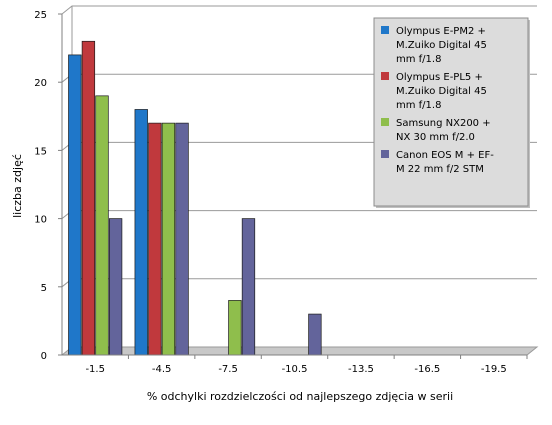 The height and width of the screenshot is (425, 552). What do you see at coordinates (40, 83) in the screenshot?
I see `y-tick-label: 20` at bounding box center [40, 83].